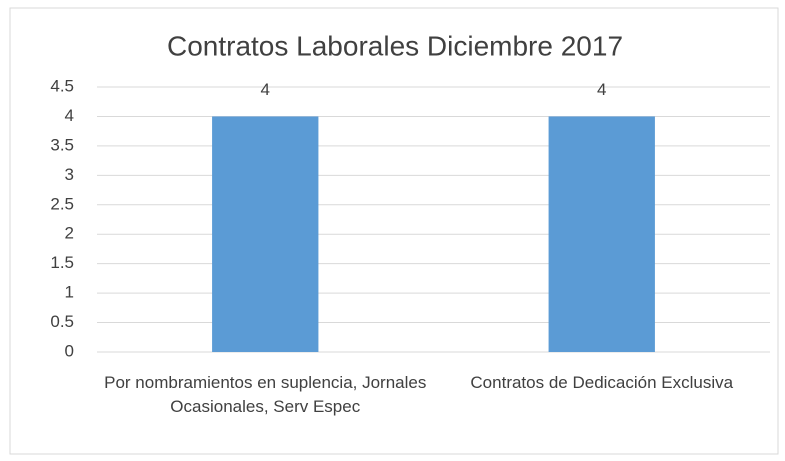 The width and height of the screenshot is (785, 461). I want to click on y-tick-label: 3.5, so click(62, 144).